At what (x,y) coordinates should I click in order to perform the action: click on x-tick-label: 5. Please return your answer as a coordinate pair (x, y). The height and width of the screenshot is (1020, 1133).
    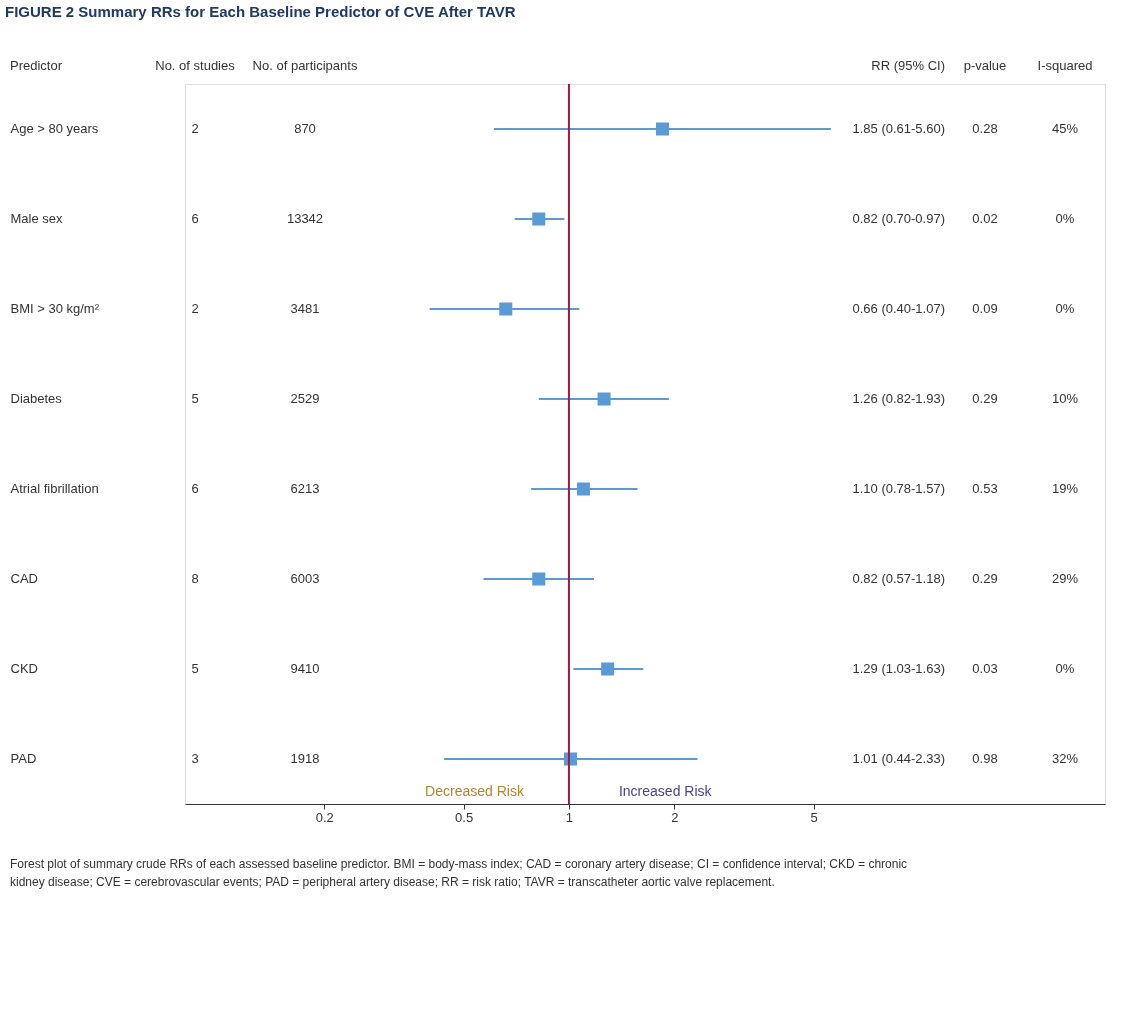
    Looking at the image, I should click on (814, 817).